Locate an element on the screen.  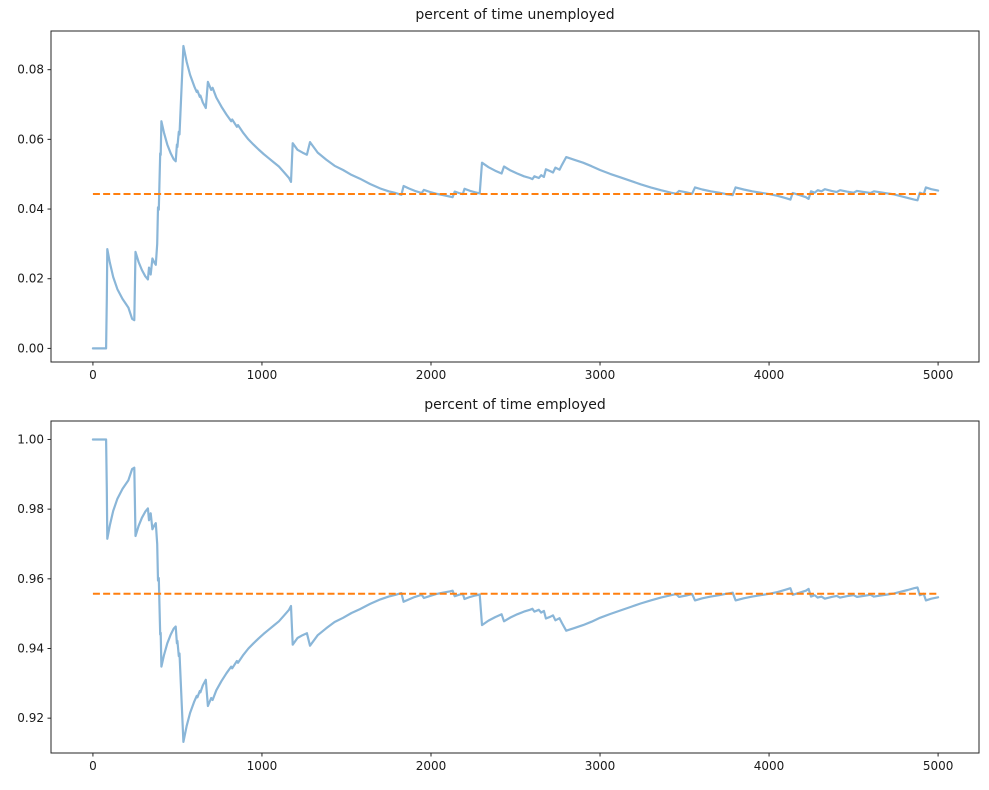
unemployed-chart-title: percent of time unemployed is located at coordinates (515, 15).